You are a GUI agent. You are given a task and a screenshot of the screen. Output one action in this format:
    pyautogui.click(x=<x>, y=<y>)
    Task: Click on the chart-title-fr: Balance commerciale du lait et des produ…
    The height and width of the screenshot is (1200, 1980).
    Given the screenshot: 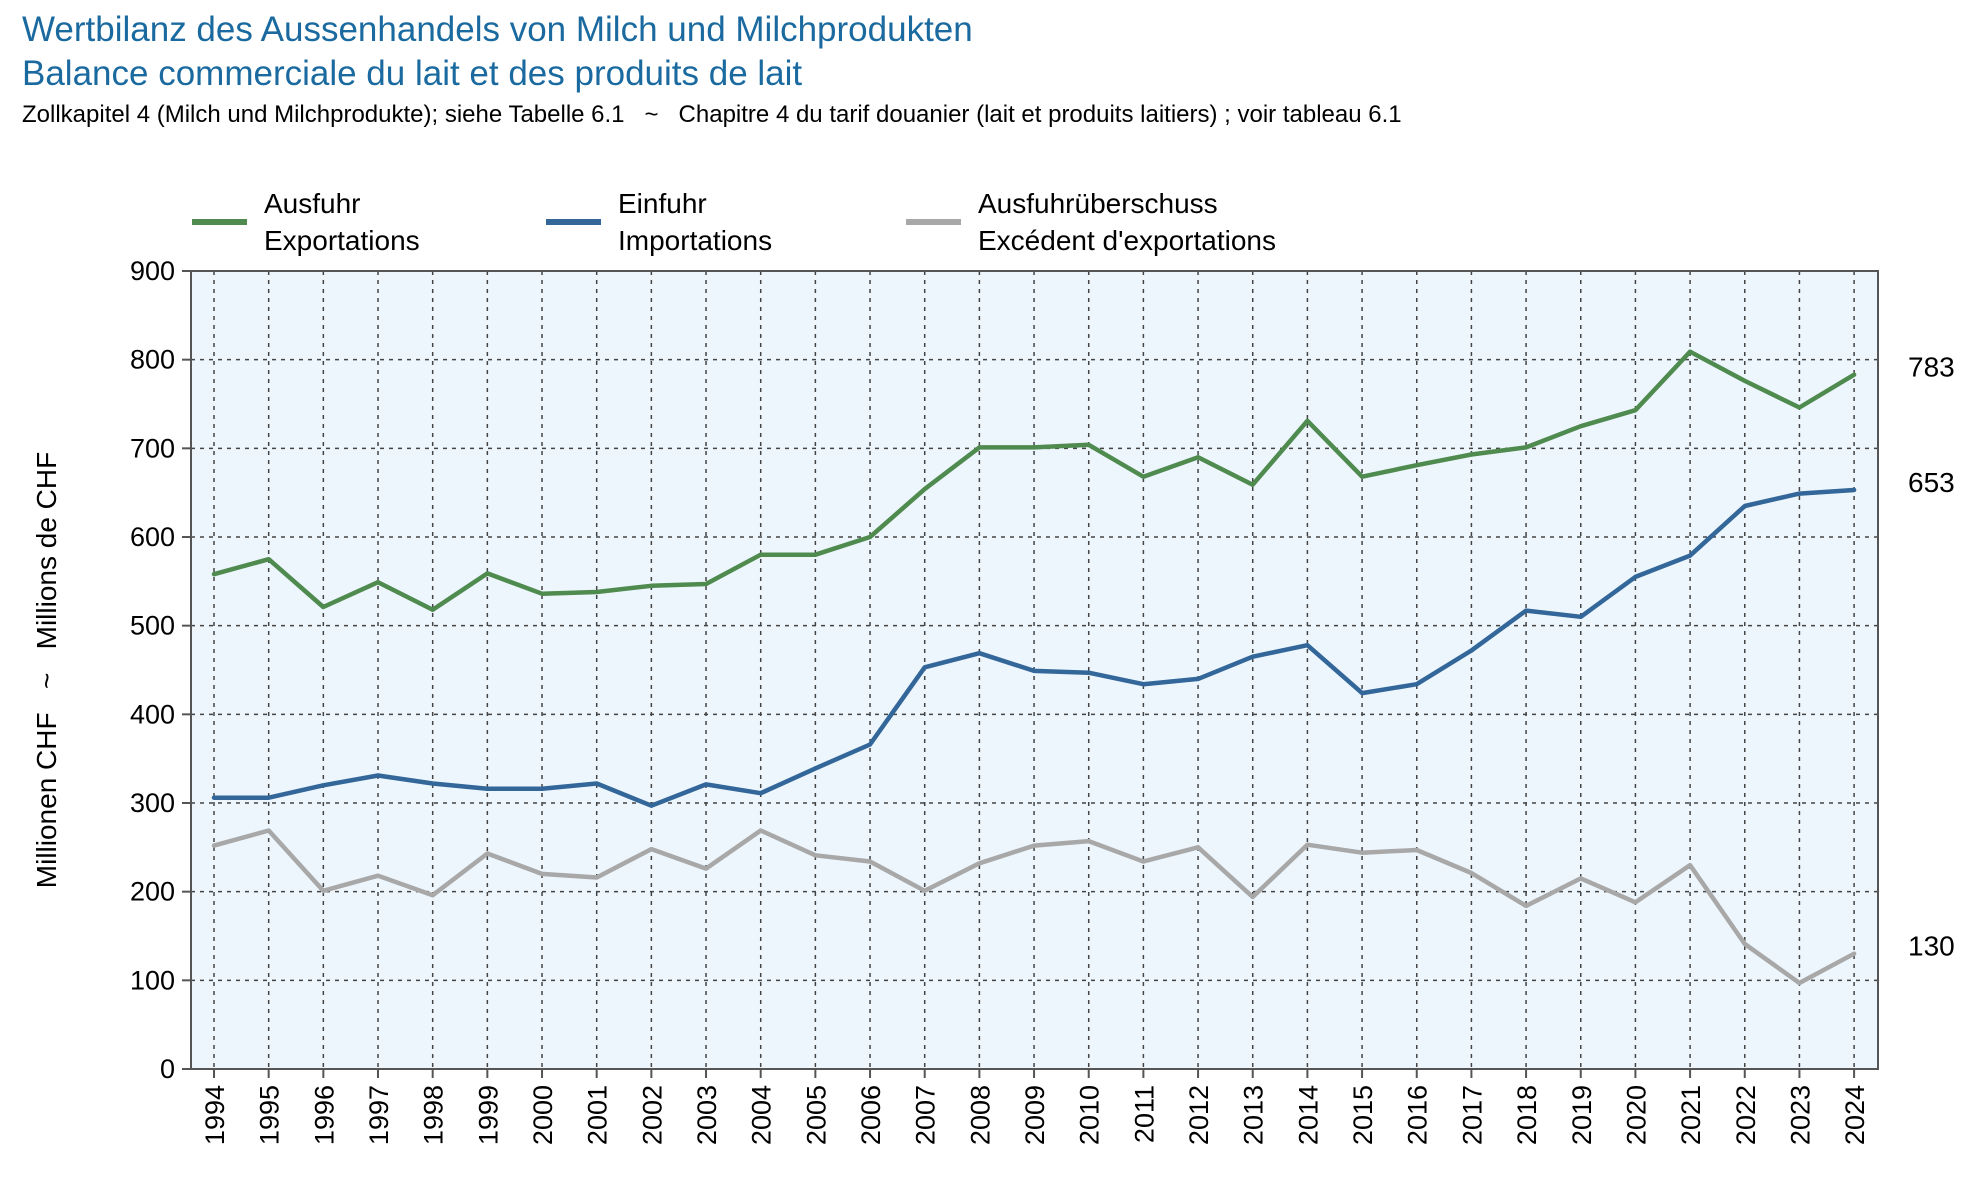 What is the action you would take?
    pyautogui.click(x=412, y=73)
    